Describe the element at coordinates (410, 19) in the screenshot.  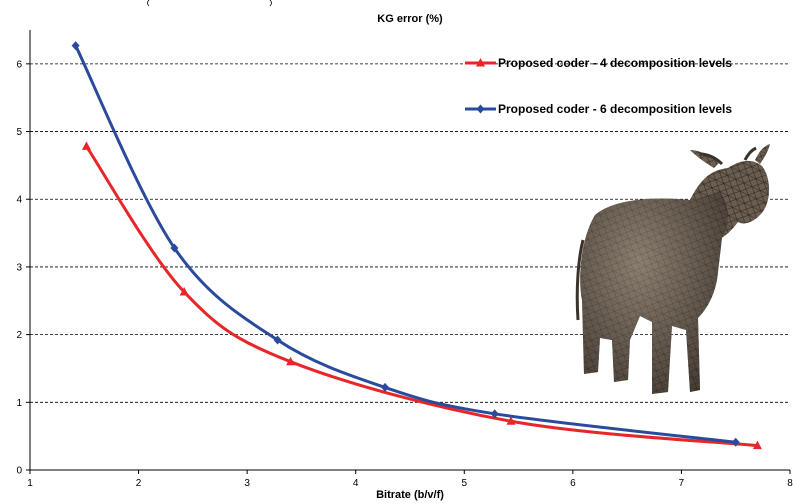
I see `chart-title: KG error (%)` at that location.